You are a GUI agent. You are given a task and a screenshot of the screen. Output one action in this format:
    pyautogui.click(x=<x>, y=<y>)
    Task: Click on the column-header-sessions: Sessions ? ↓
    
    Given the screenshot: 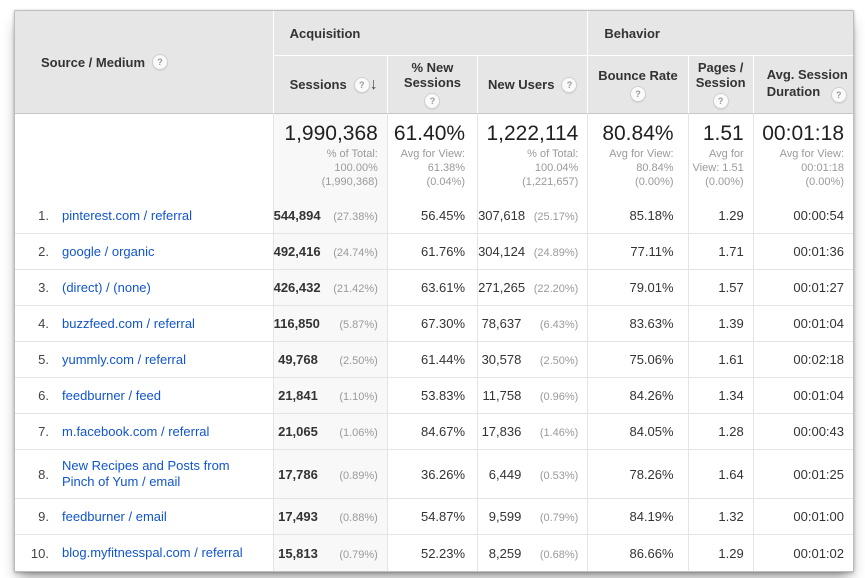 What is the action you would take?
    pyautogui.click(x=330, y=85)
    